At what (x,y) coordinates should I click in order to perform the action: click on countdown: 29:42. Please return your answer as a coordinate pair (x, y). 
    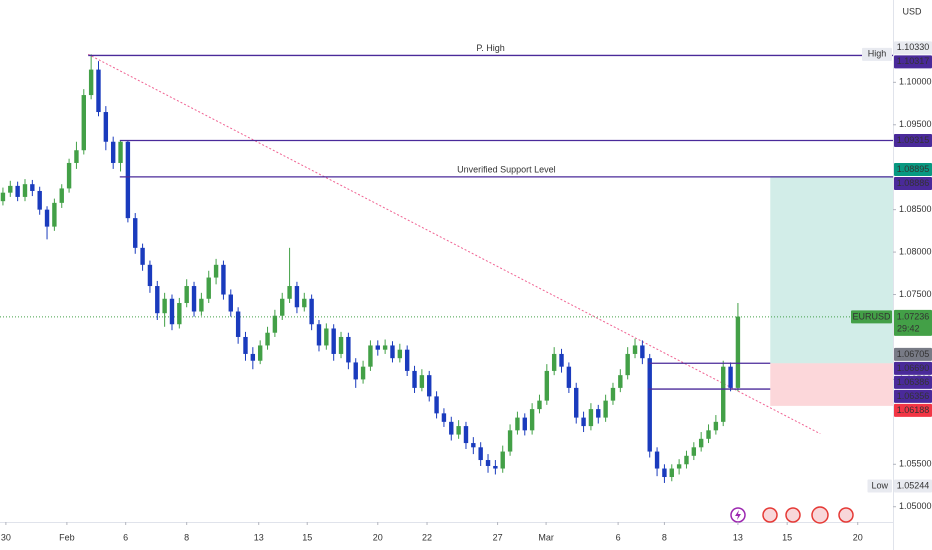
    Looking at the image, I should click on (908, 328).